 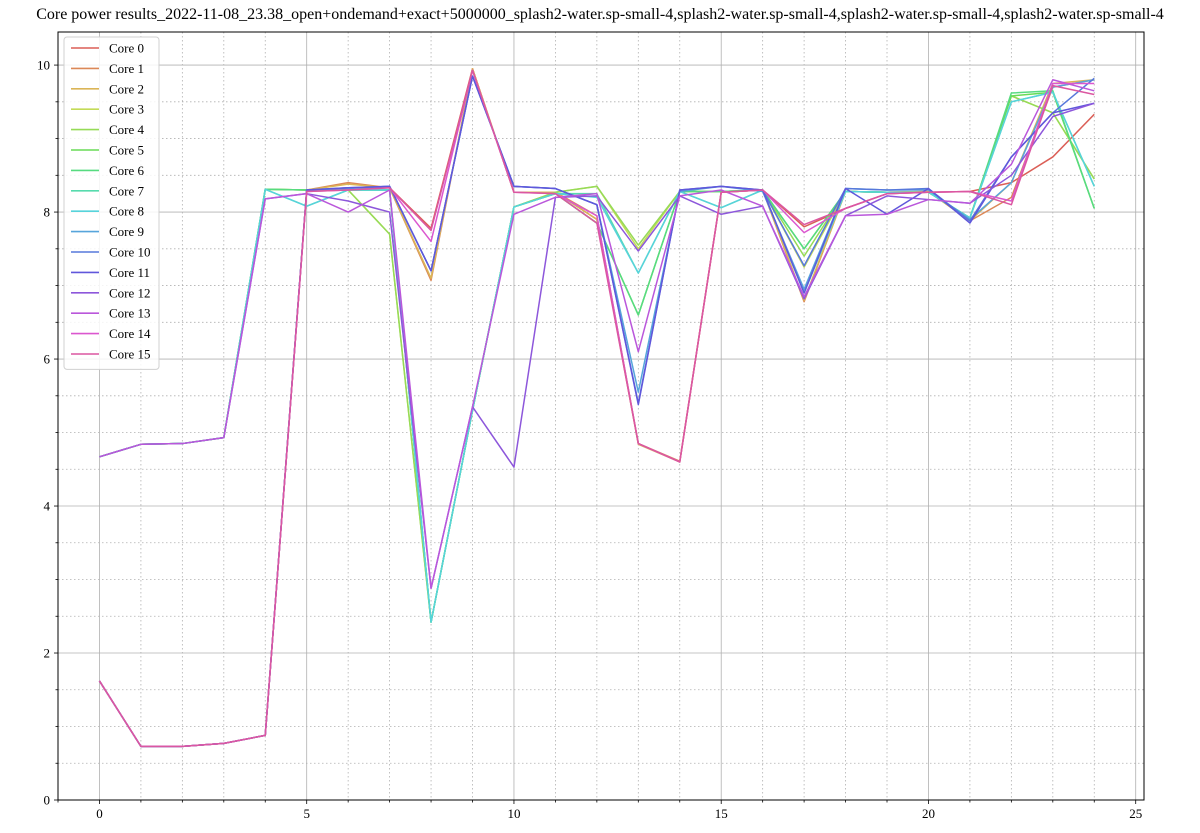 I want to click on legend-label: Core 1, so click(x=126, y=68).